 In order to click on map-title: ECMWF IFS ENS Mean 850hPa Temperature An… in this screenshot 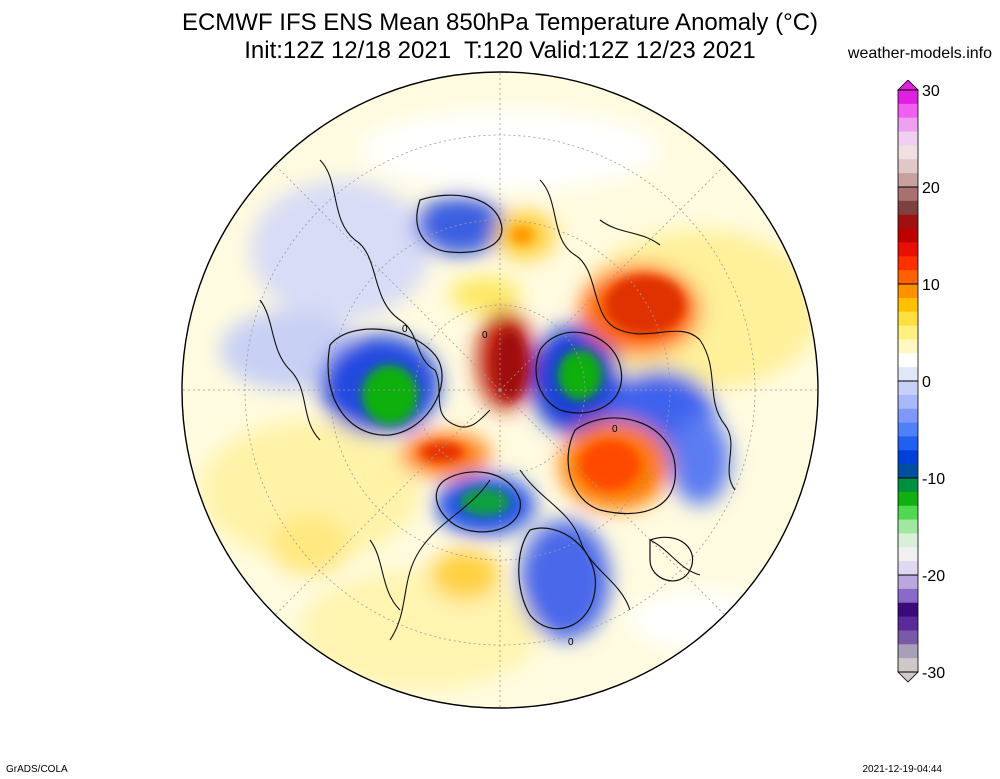, I will do `click(500, 22)`.